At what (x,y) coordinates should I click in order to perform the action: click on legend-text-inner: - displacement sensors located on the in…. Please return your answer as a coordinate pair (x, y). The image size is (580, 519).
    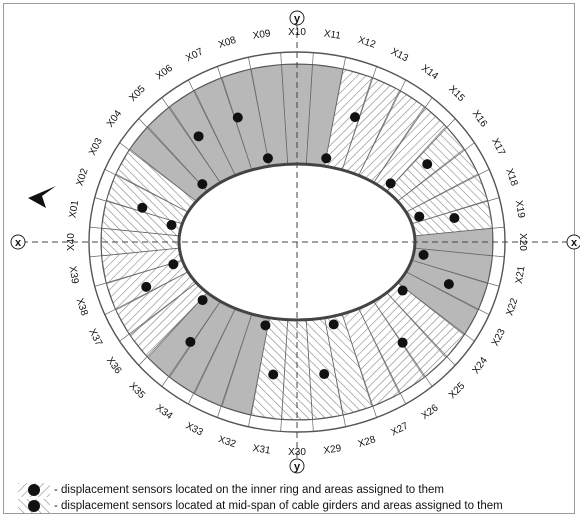
    Looking at the image, I should click on (249, 490).